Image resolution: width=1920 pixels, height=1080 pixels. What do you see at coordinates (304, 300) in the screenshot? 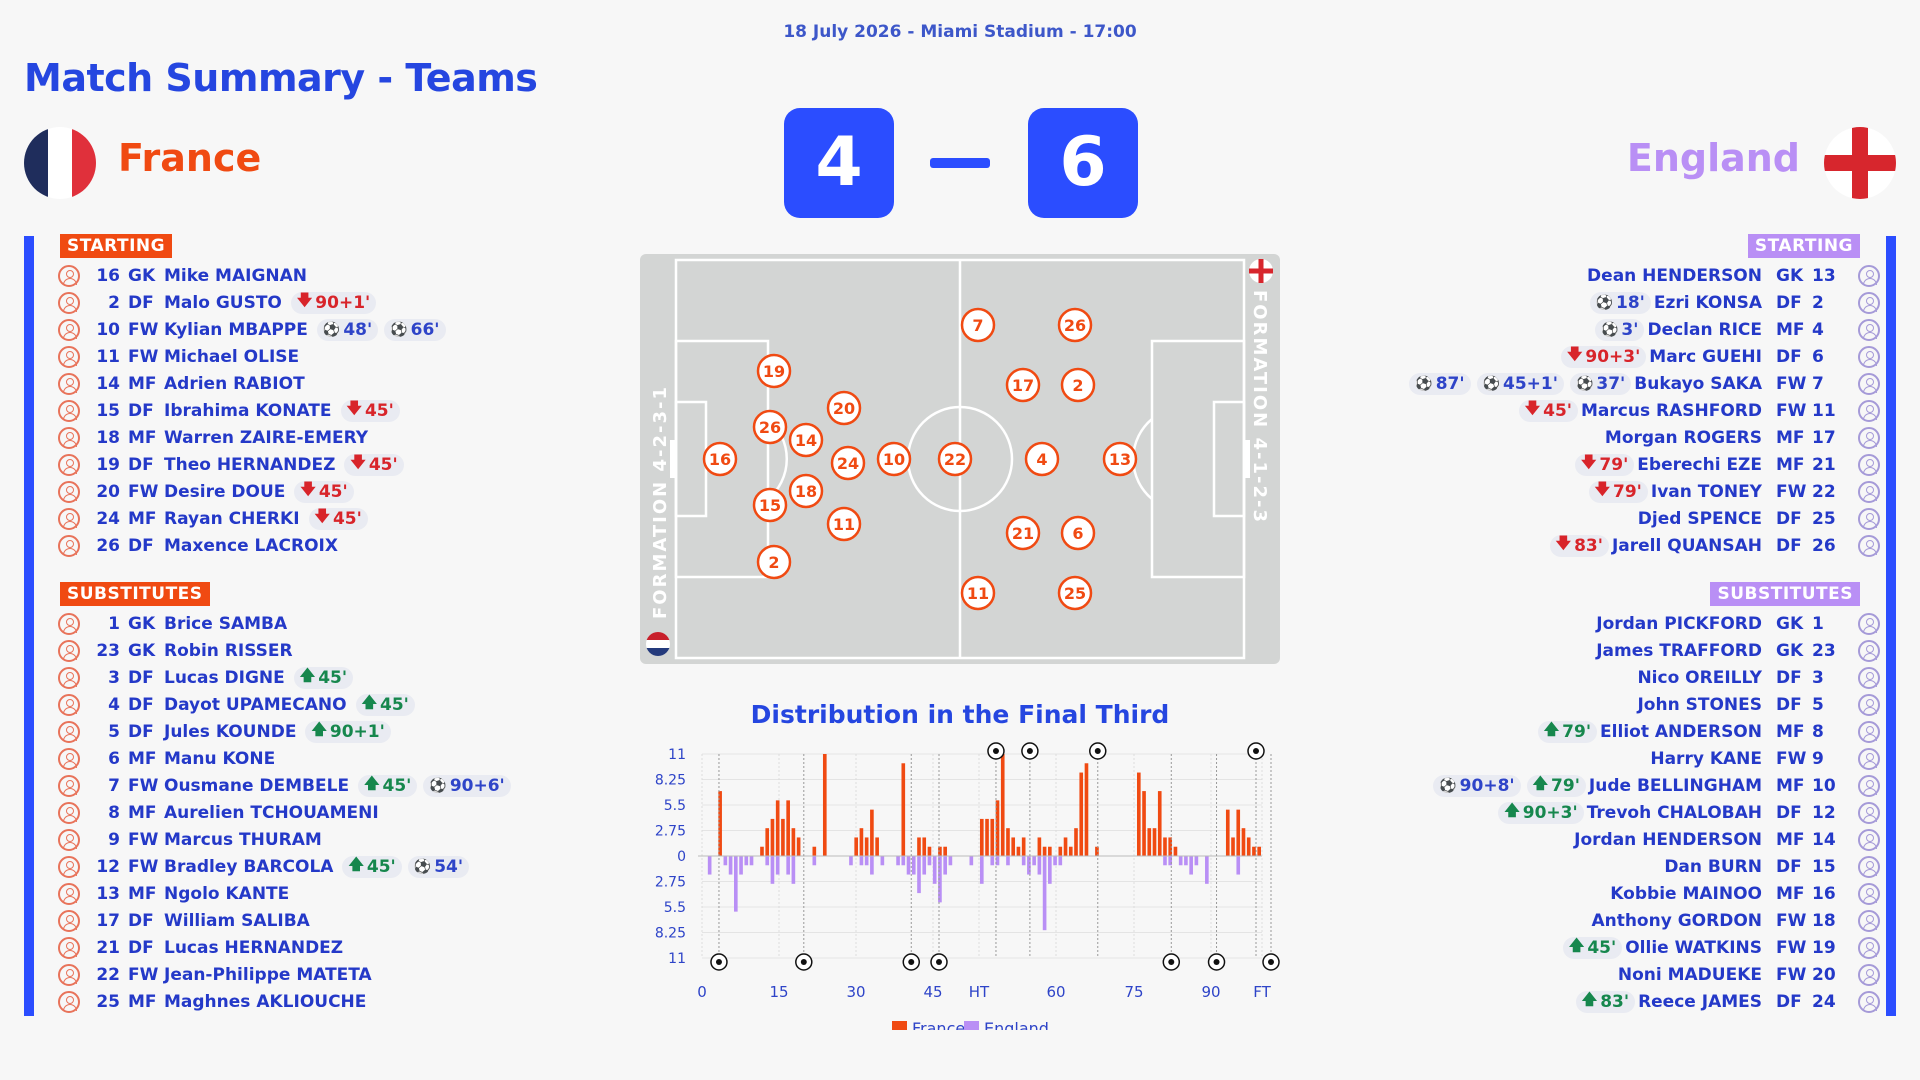
I see `arrow-down-icon: 🡇` at bounding box center [304, 300].